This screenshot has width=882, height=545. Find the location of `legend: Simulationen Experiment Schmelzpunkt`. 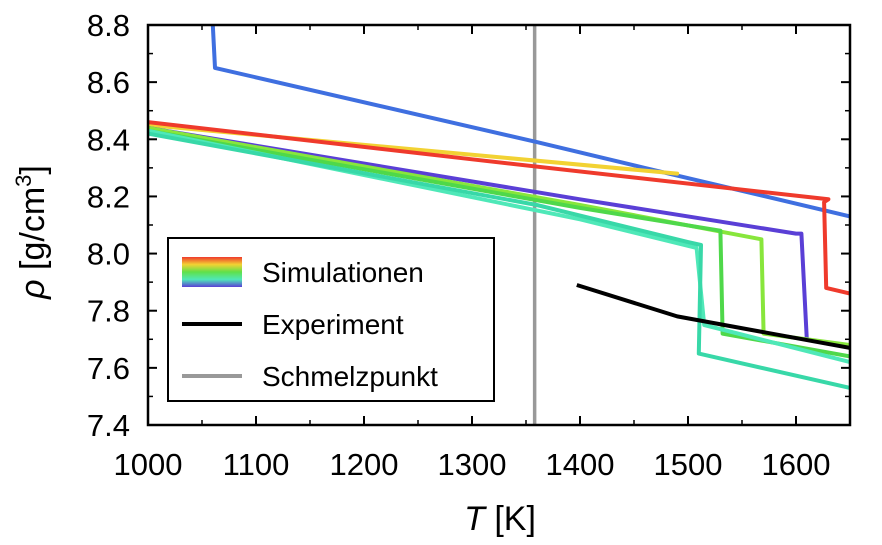

legend: Simulationen Experiment Schmelzpunkt is located at coordinates (331, 319).